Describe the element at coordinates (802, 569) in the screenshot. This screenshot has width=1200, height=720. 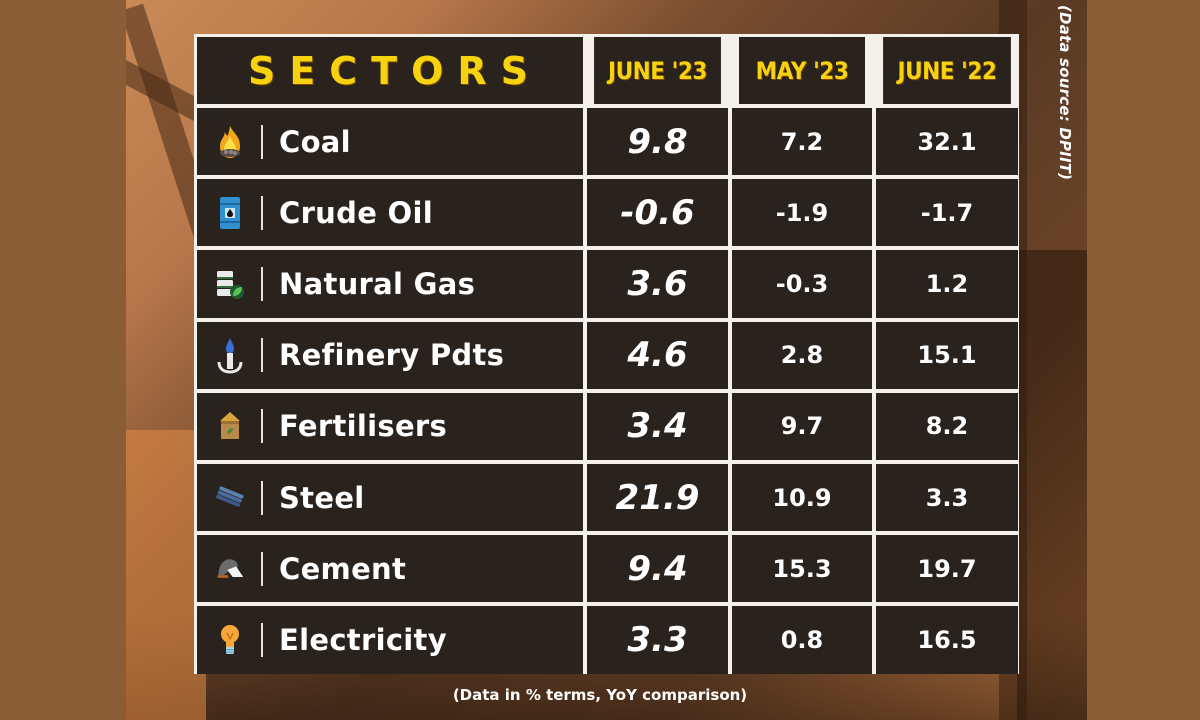
I see `value-may-23: 15.3` at that location.